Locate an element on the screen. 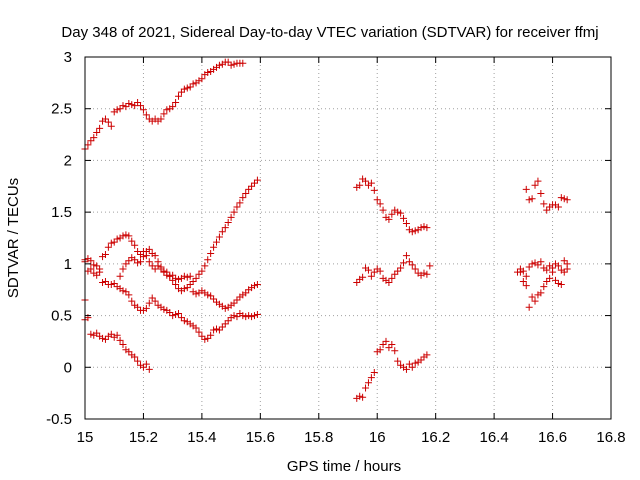  y-axis-label: SDTVAR / TECUs is located at coordinates (13, 238).